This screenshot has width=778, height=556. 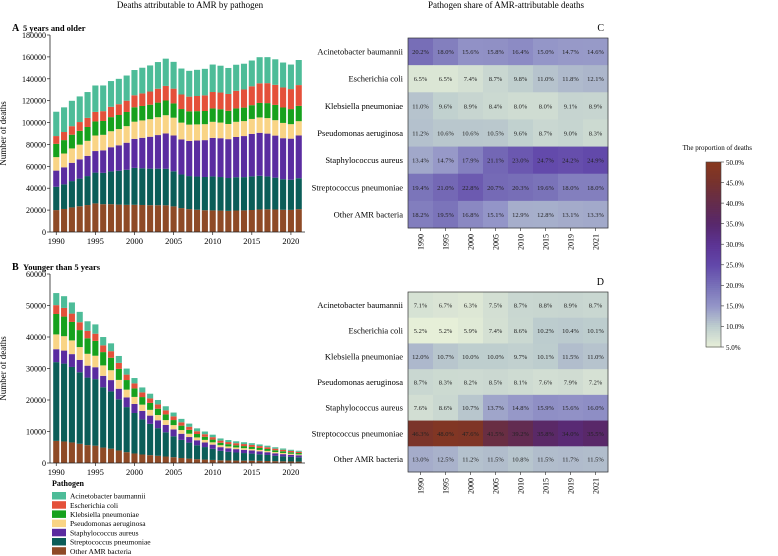 I want to click on heatmap-cell-value: 39.2%, so click(x=520, y=434).